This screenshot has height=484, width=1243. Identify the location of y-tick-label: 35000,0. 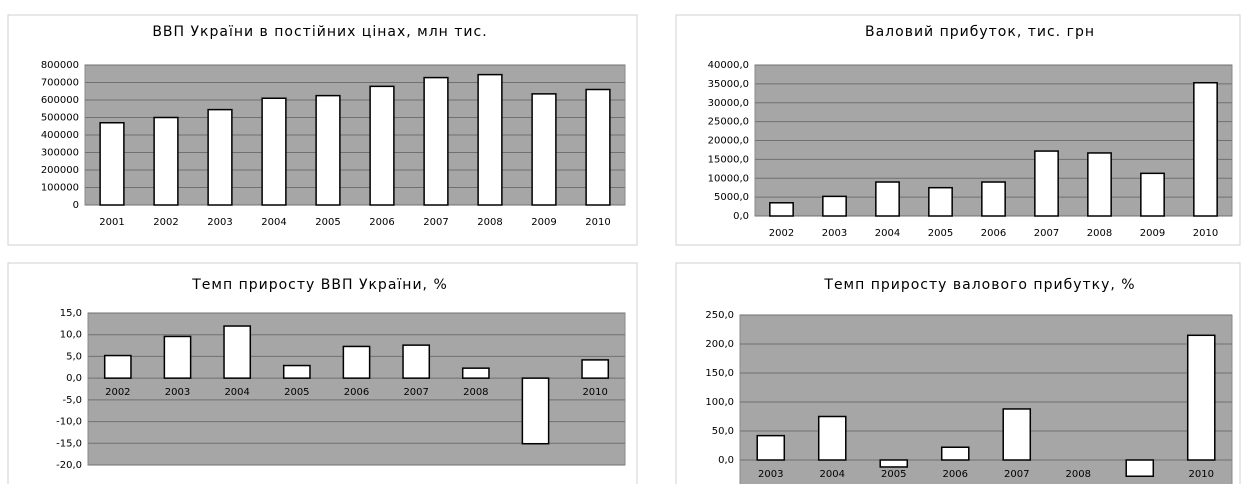
(728, 84).